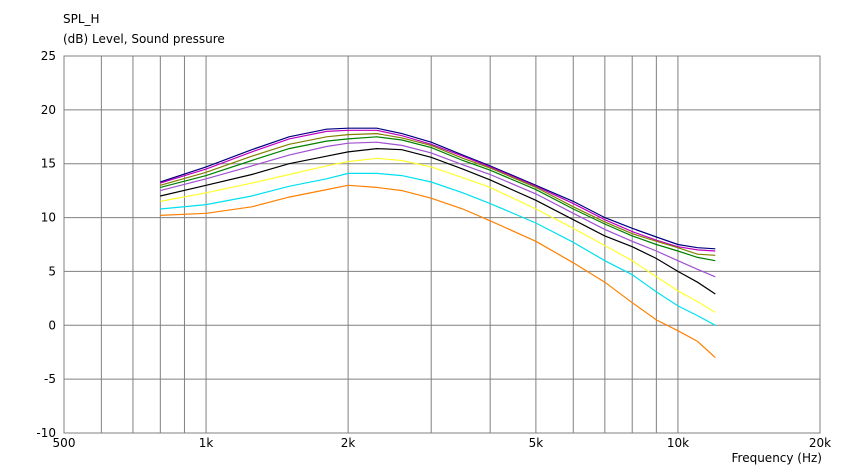 The width and height of the screenshot is (844, 469). What do you see at coordinates (46, 433) in the screenshot?
I see `y-tick-label: -10` at bounding box center [46, 433].